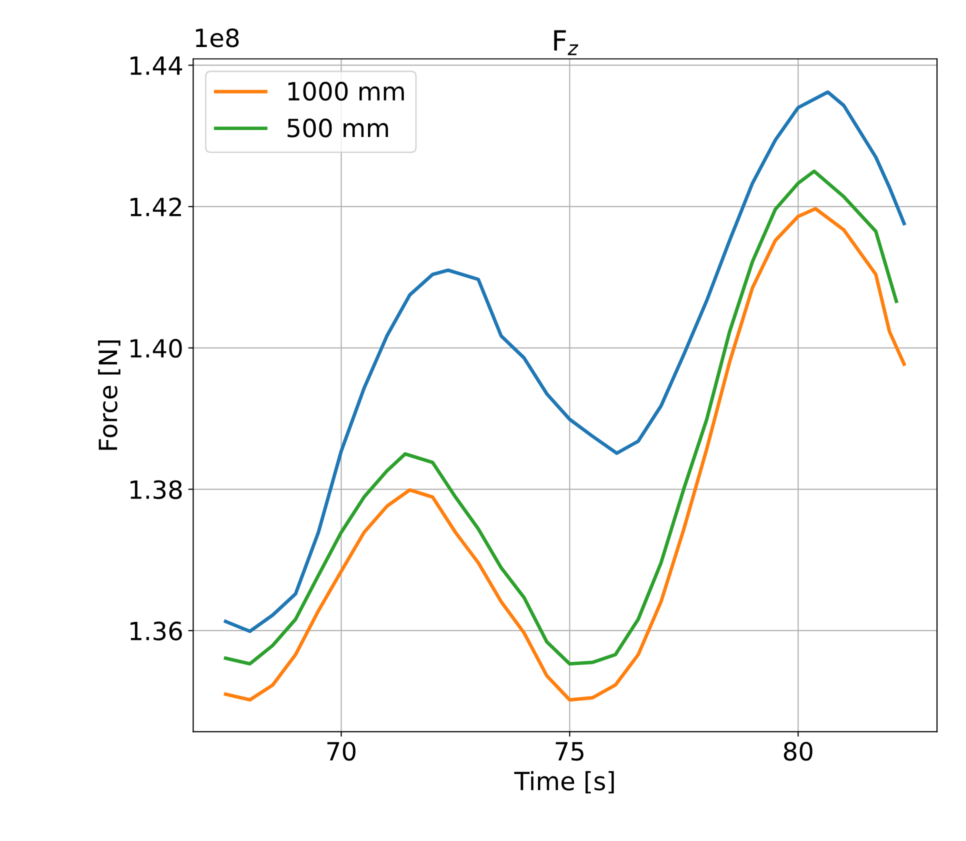 The width and height of the screenshot is (966, 841). Describe the element at coordinates (155, 207) in the screenshot. I see `y-tick-label: 1.42` at that location.